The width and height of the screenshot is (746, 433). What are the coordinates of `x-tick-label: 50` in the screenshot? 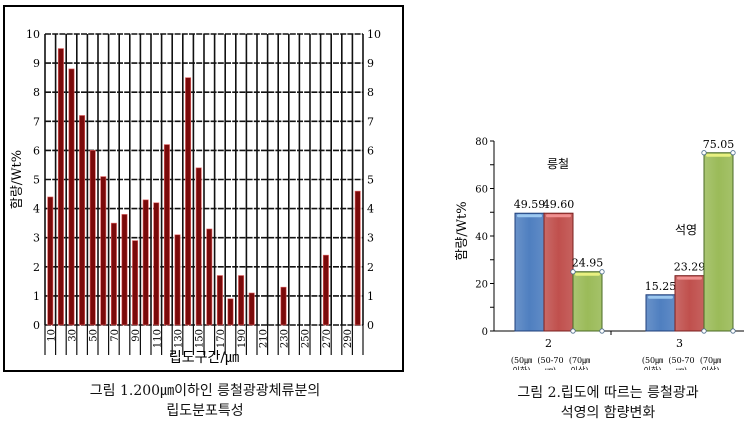 It's located at (94, 335).